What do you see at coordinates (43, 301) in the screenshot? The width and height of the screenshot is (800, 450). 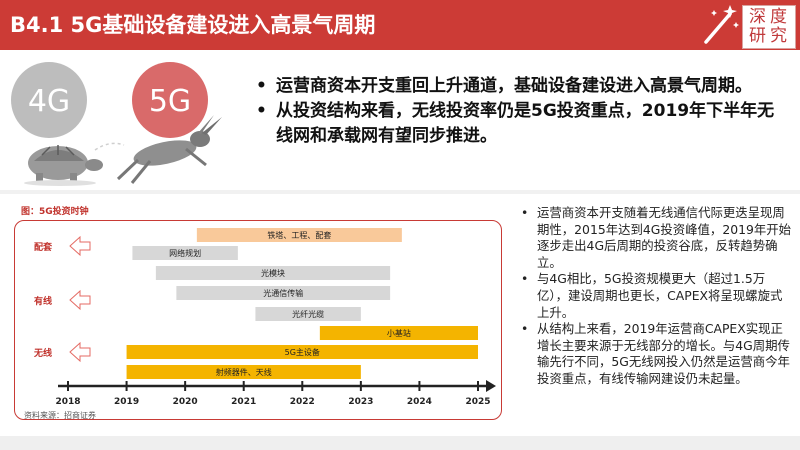 I see `category-label: 有线` at bounding box center [43, 301].